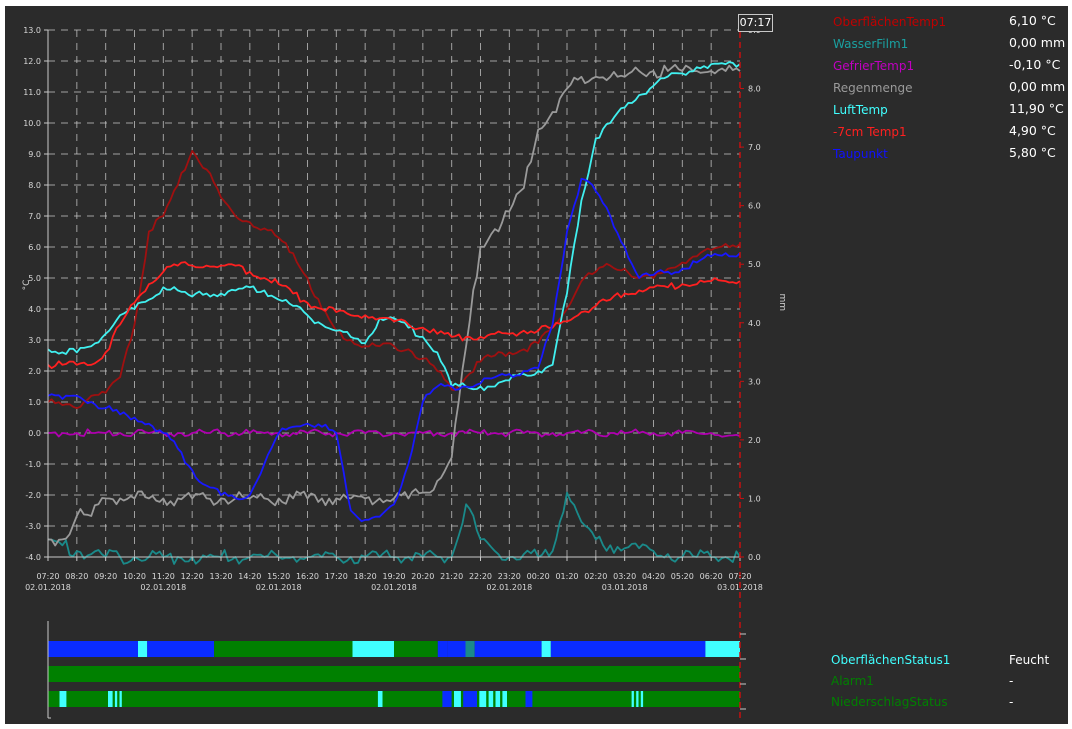 This screenshot has width=1072, height=729. I want to click on legend-item: OberflächenTemp1 6,10 °C, so click(952, 23).